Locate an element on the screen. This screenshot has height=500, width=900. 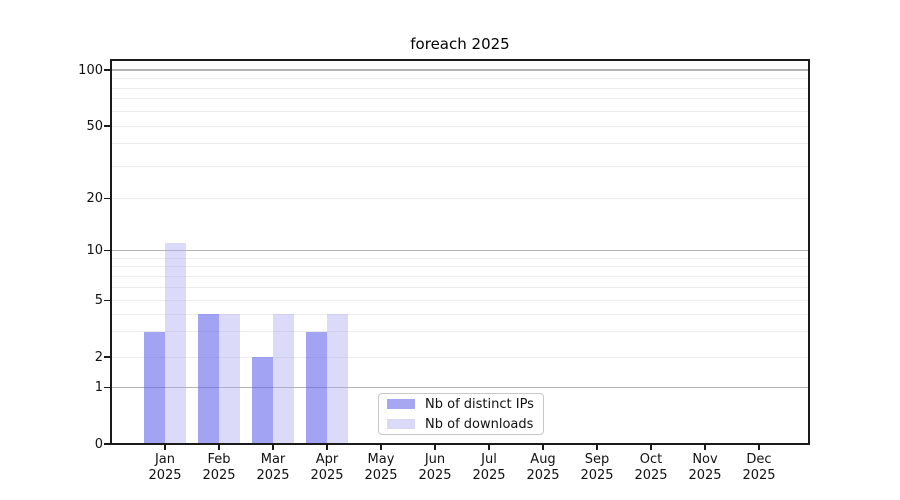
x-tick-label: Jul 2025 is located at coordinates (489, 467).